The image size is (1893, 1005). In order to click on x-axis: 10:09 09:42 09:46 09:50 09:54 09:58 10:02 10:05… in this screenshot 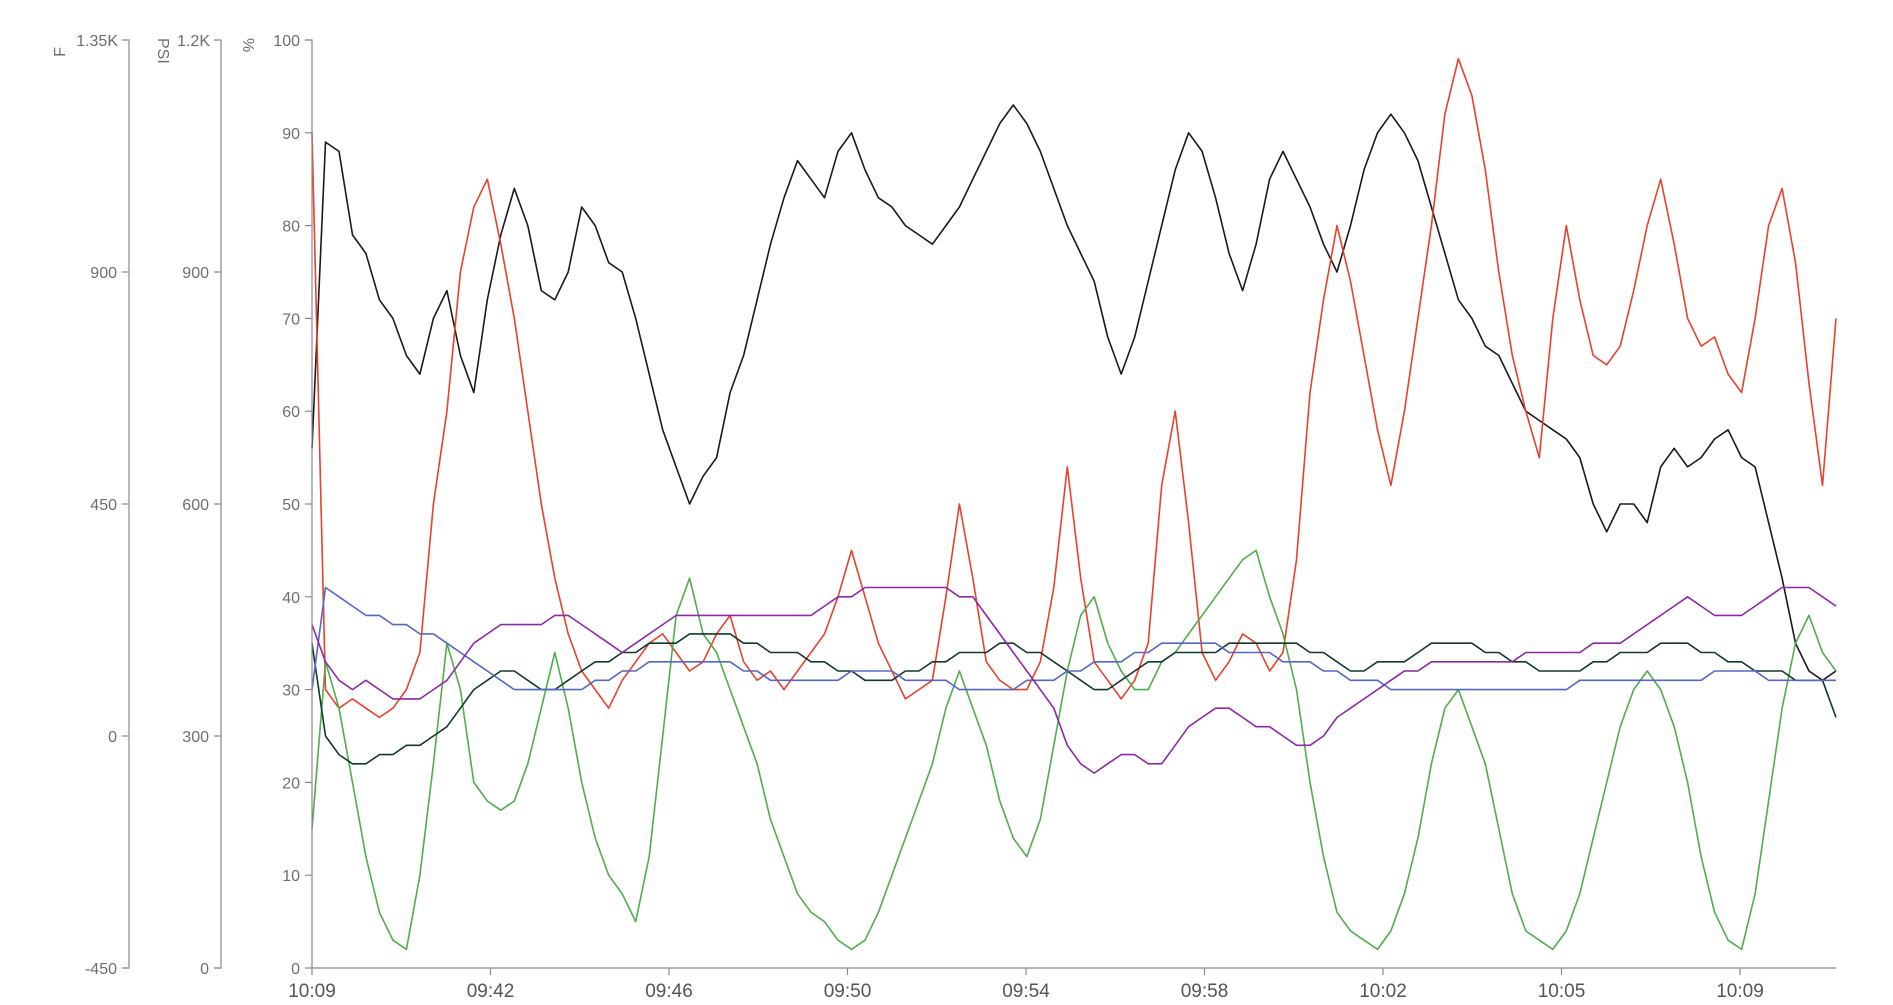, I will do `click(1062, 984)`.